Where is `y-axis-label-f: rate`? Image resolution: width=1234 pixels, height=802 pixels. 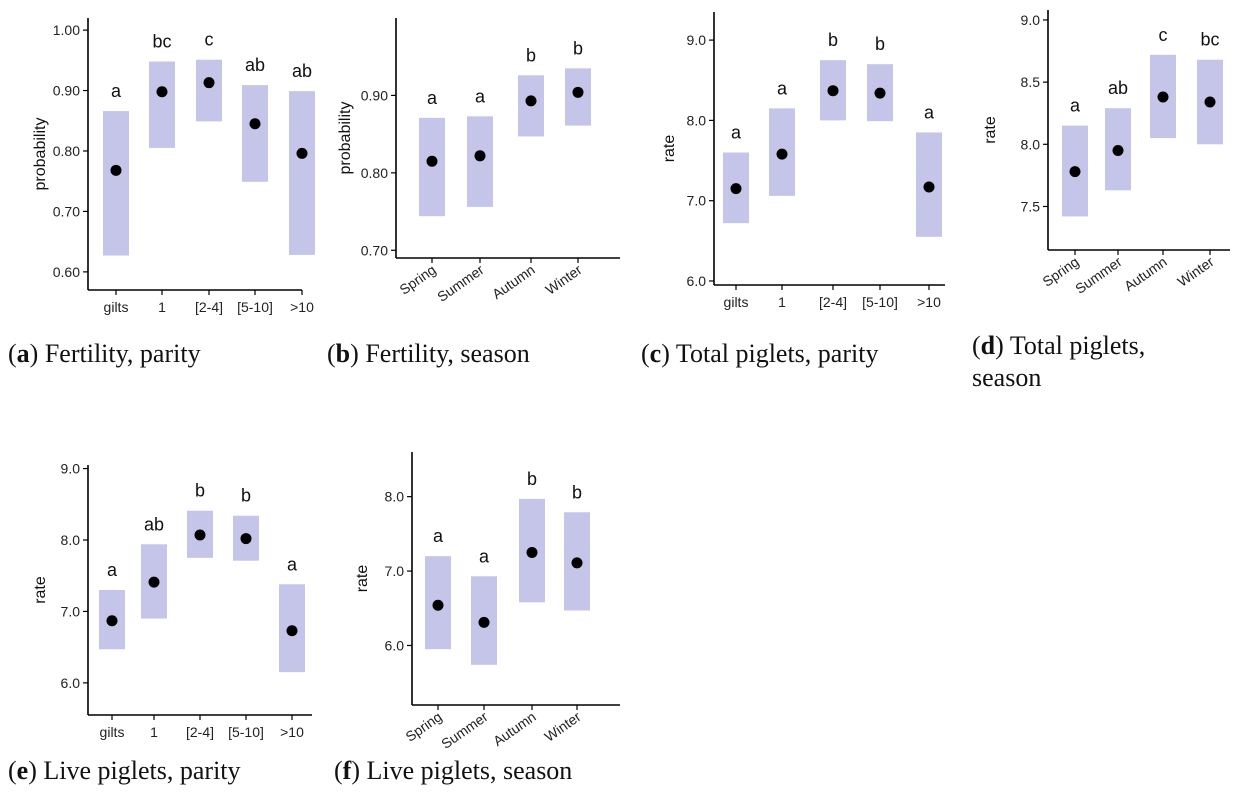 y-axis-label-f: rate is located at coordinates (362, 579).